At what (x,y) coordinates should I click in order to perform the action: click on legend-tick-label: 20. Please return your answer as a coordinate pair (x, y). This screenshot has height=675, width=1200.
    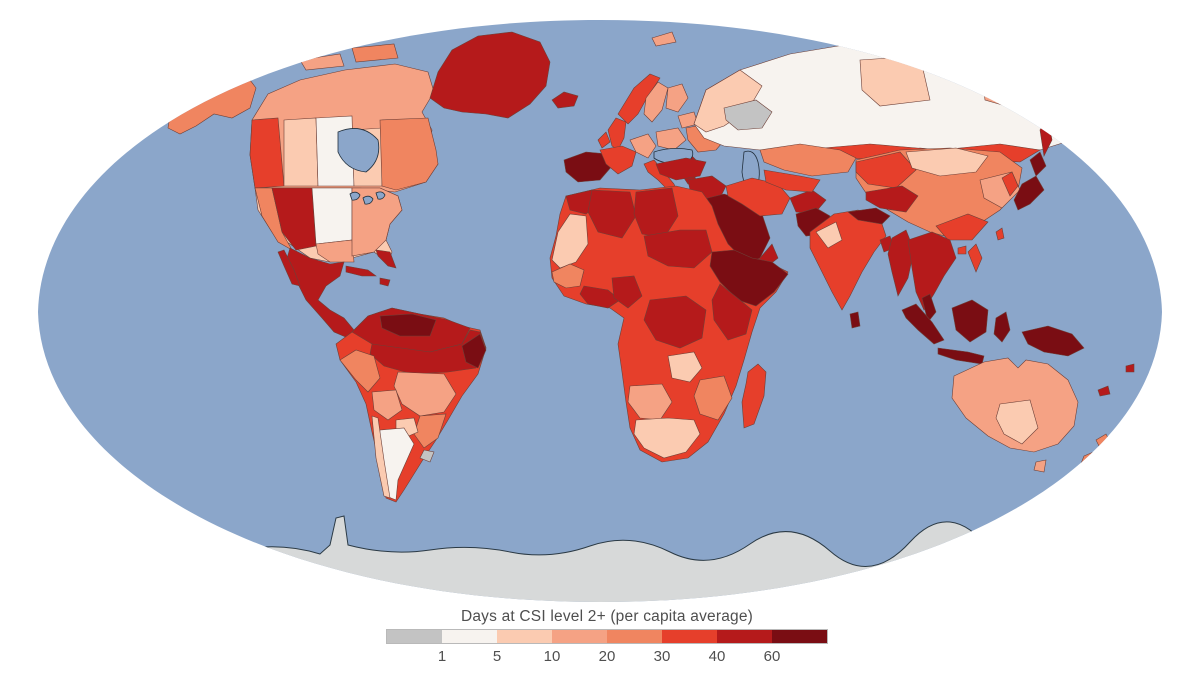
    Looking at the image, I should click on (607, 656).